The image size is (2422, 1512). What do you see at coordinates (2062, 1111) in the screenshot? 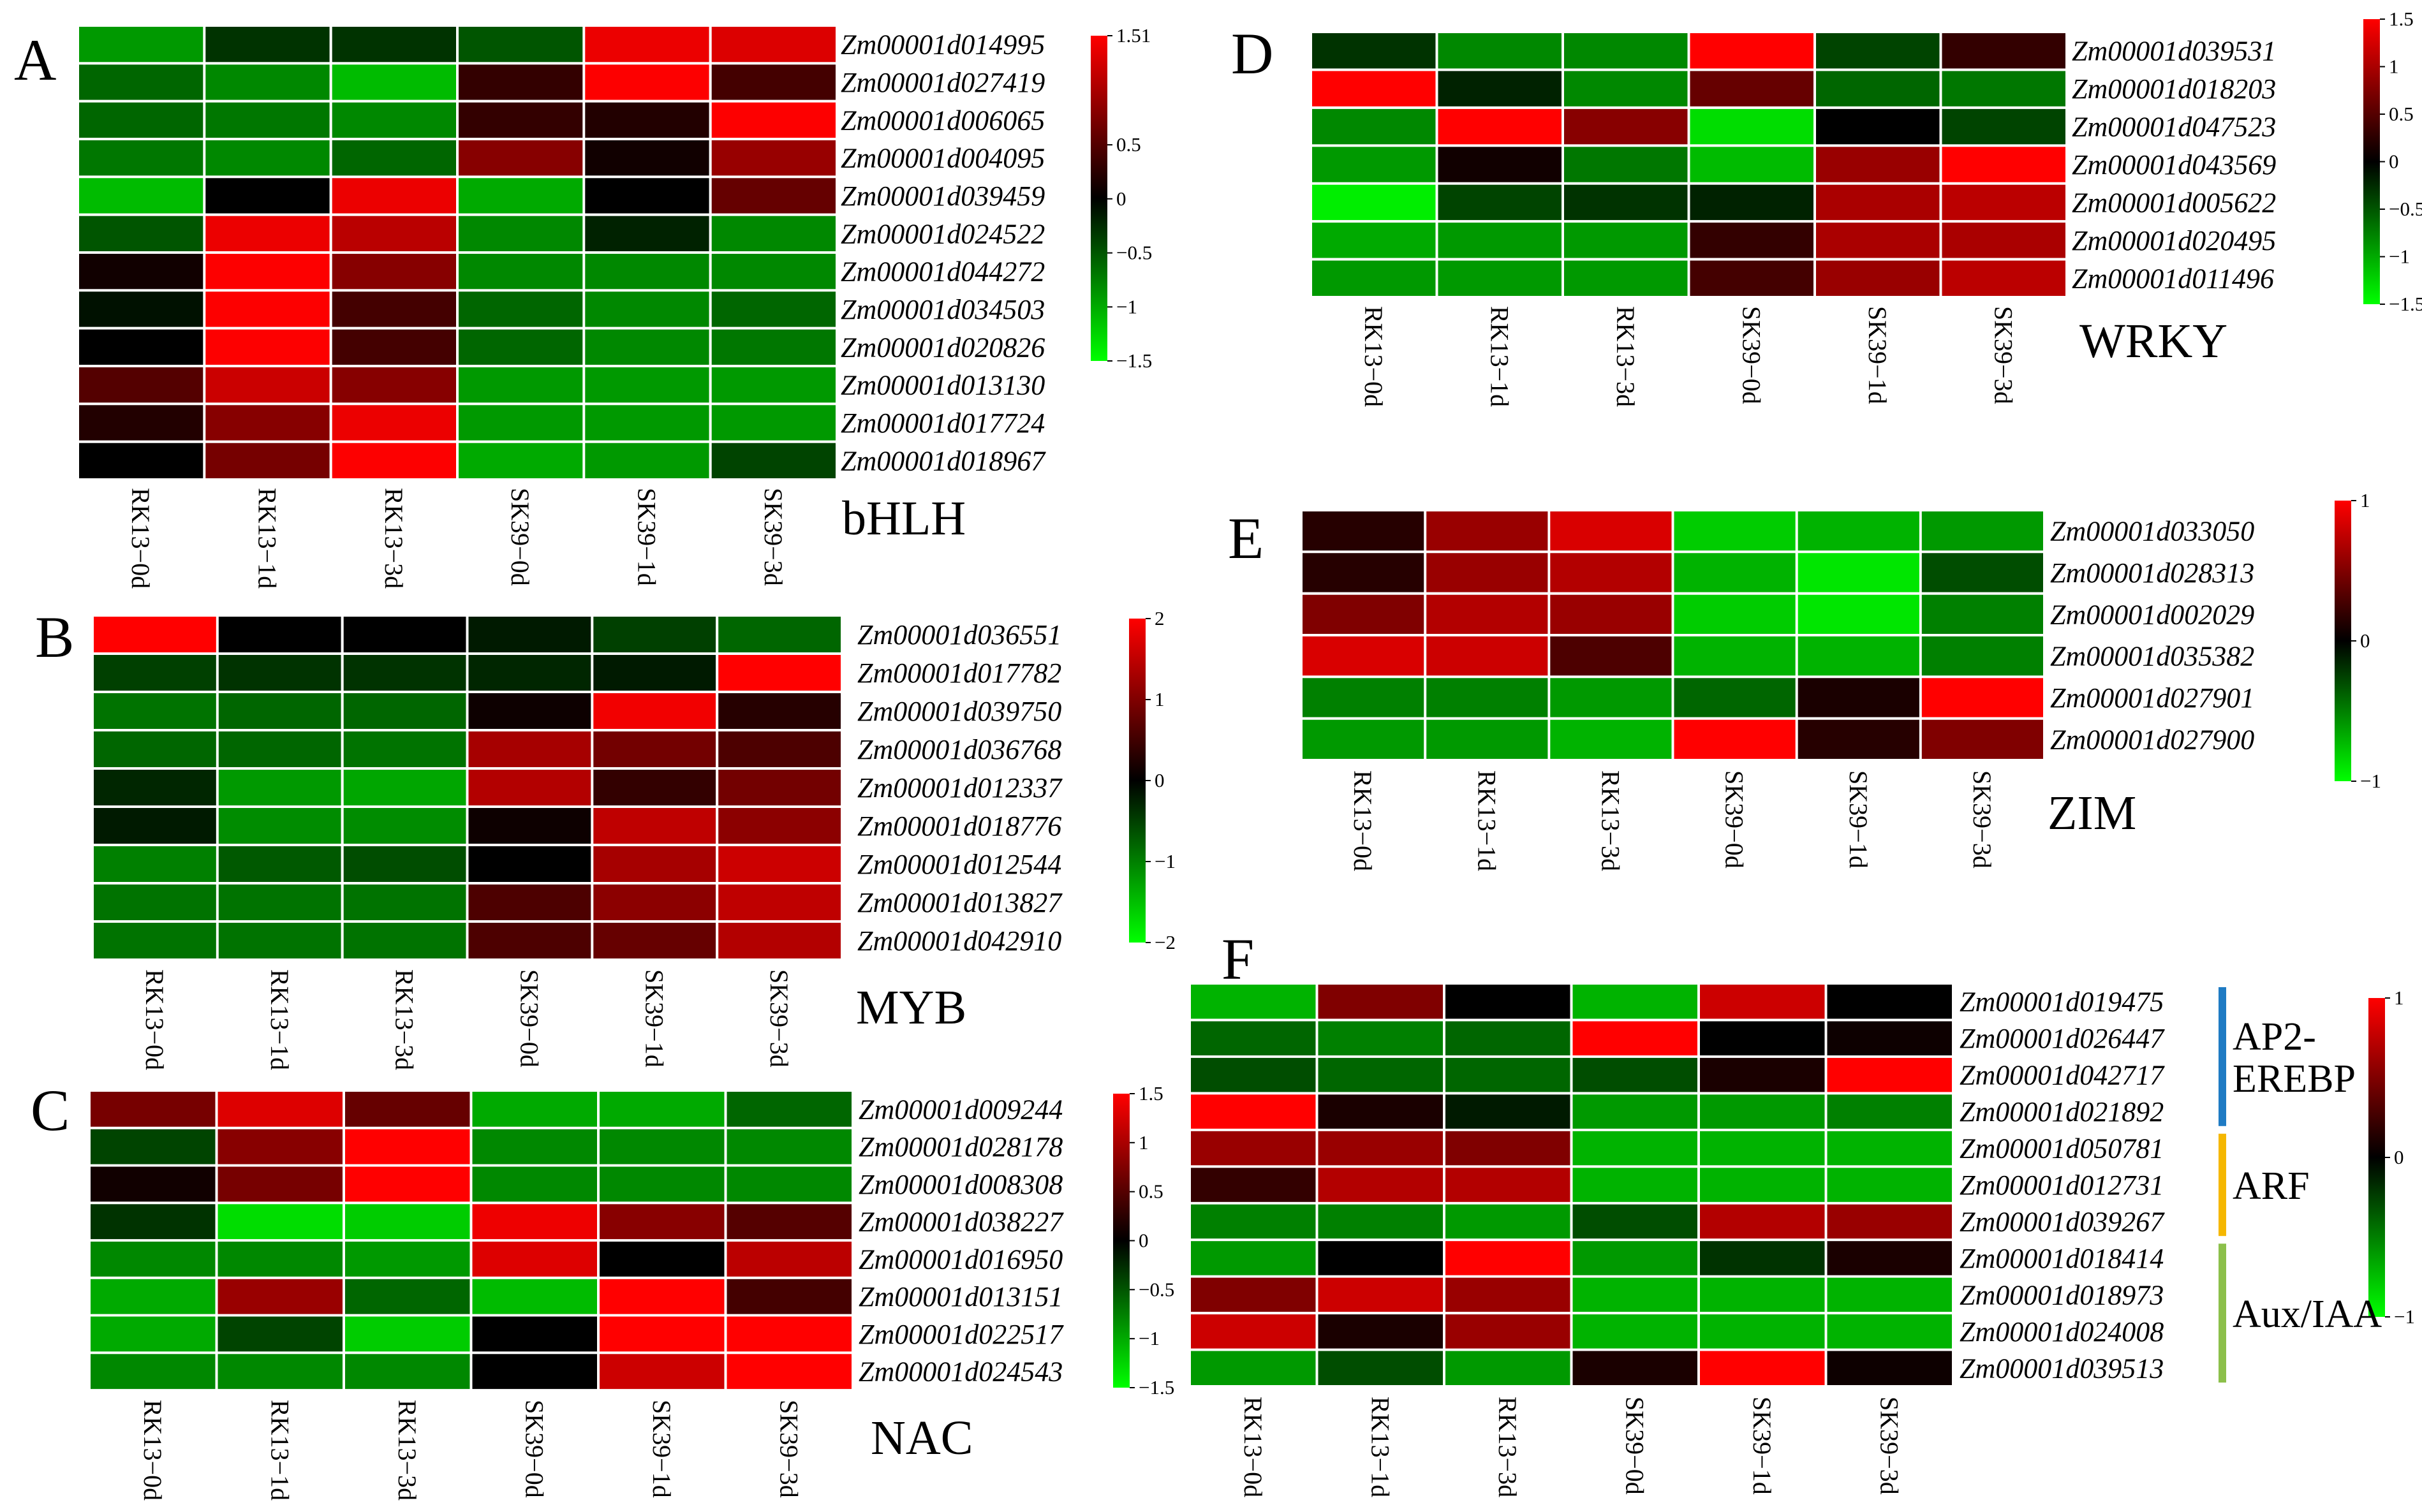
I see `gene-label: Zm00001d021892` at bounding box center [2062, 1111].